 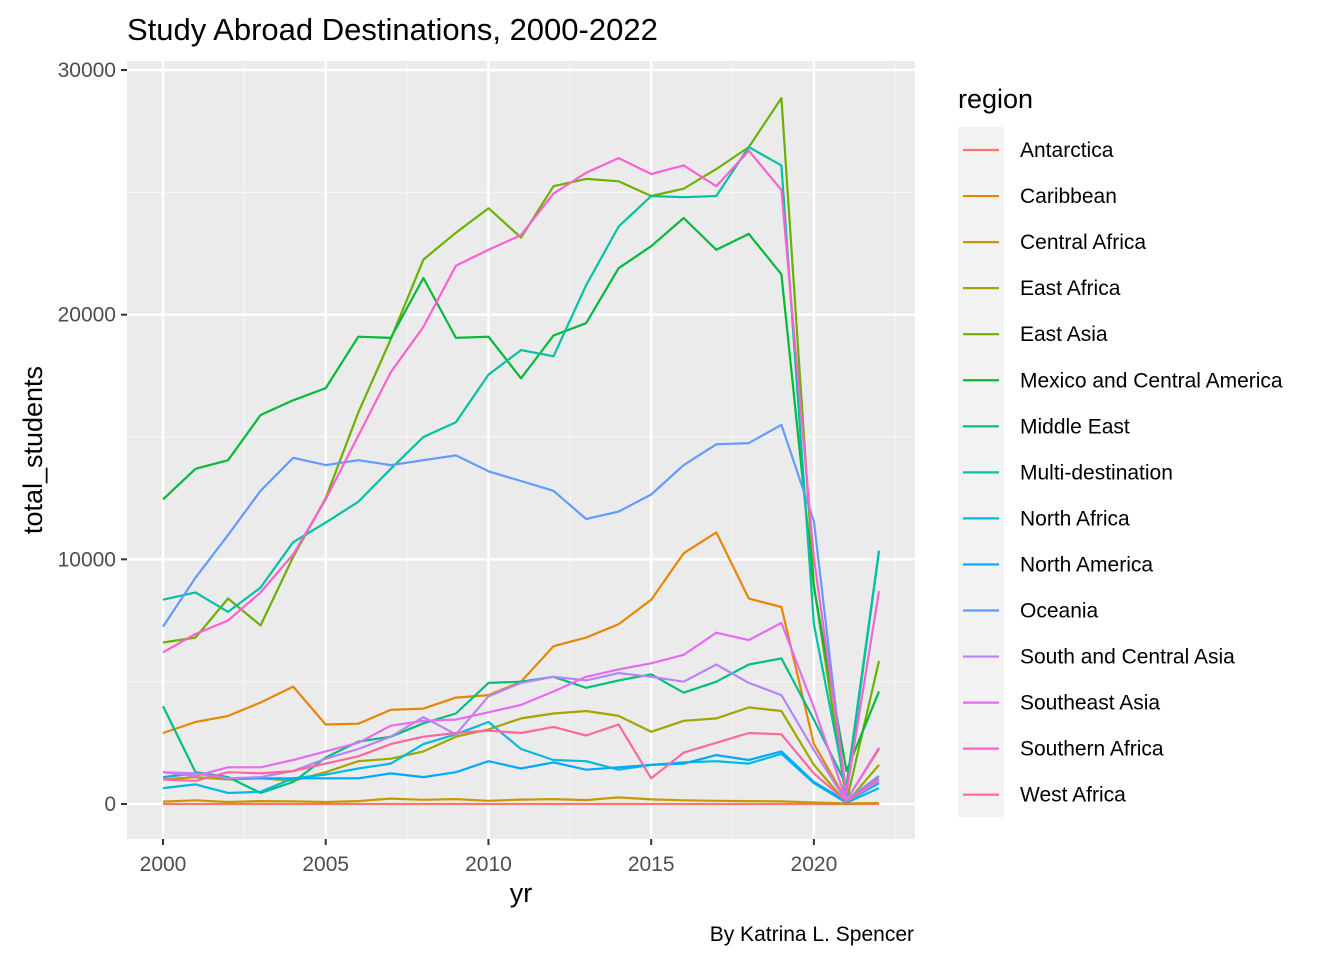 What do you see at coordinates (110, 804) in the screenshot?
I see `y-tick-label: 0` at bounding box center [110, 804].